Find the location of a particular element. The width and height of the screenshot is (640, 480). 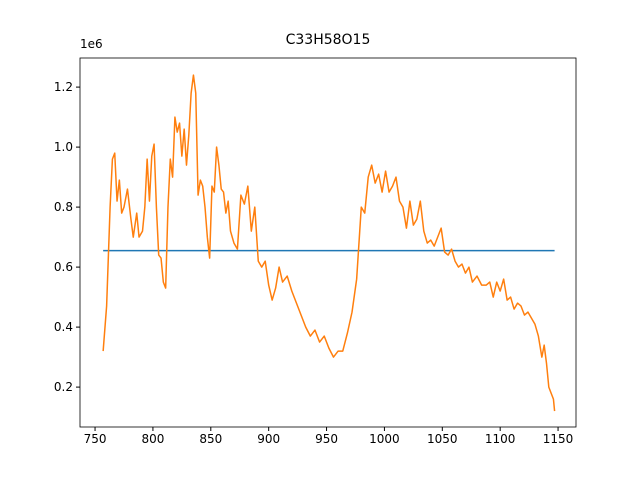

y-tick-label: 1.0 is located at coordinates (63, 147).